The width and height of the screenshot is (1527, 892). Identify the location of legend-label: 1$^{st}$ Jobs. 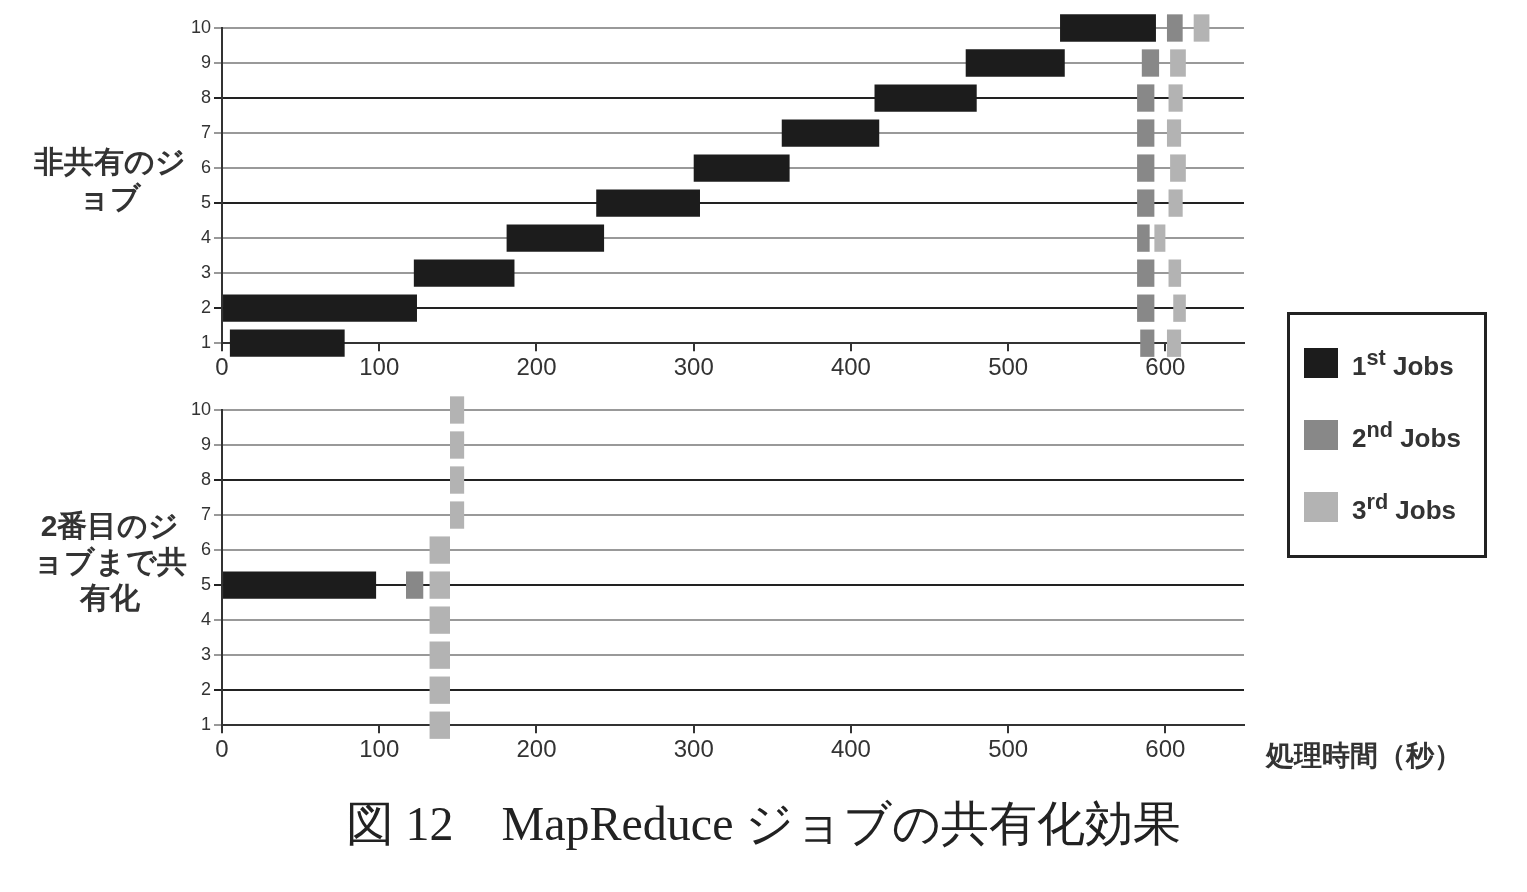
(1403, 363).